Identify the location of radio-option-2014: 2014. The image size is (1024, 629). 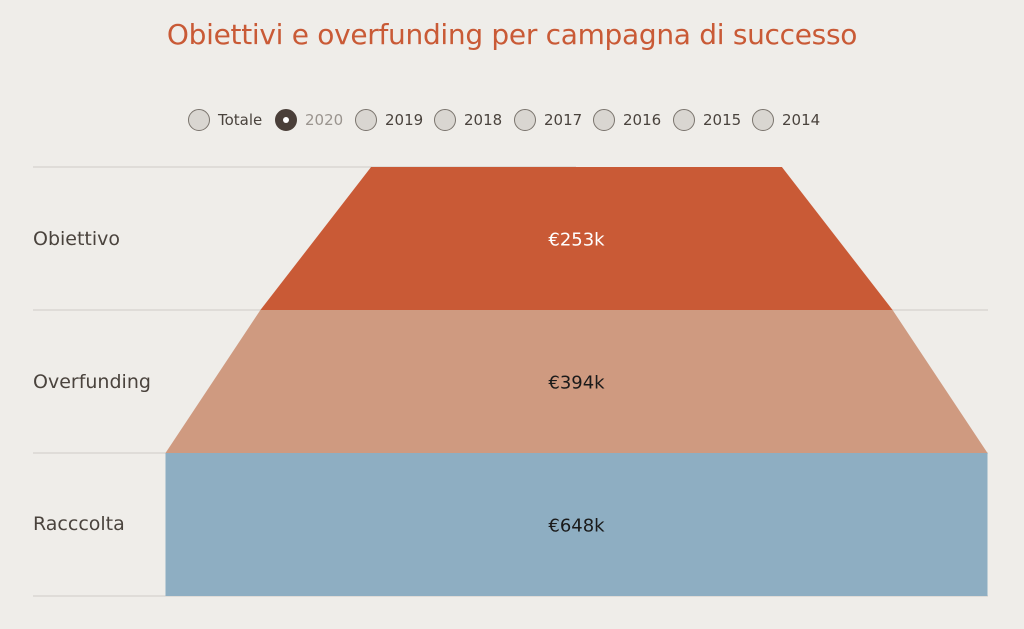
(786, 120).